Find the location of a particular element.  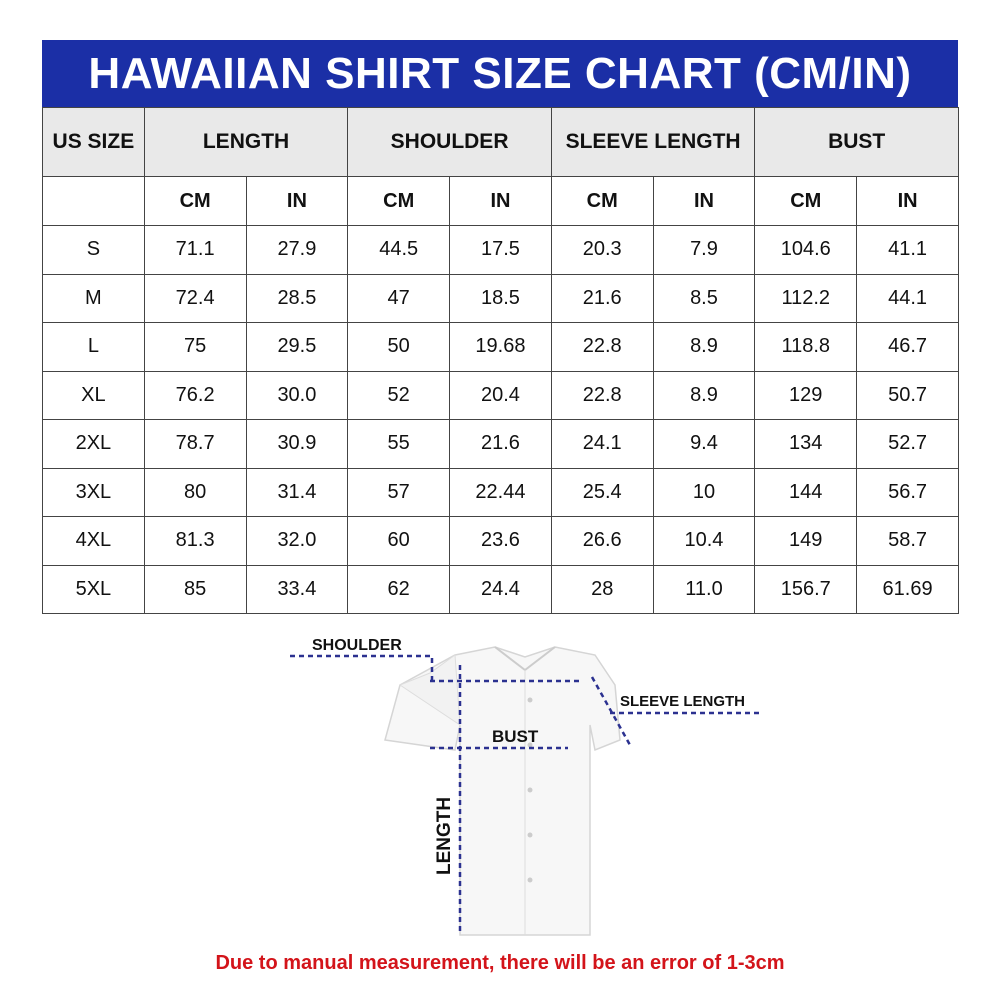

table-row: 4XL 81.3 32.0 60 23.6 26.6 10.4 149 58.7 is located at coordinates (500, 541).